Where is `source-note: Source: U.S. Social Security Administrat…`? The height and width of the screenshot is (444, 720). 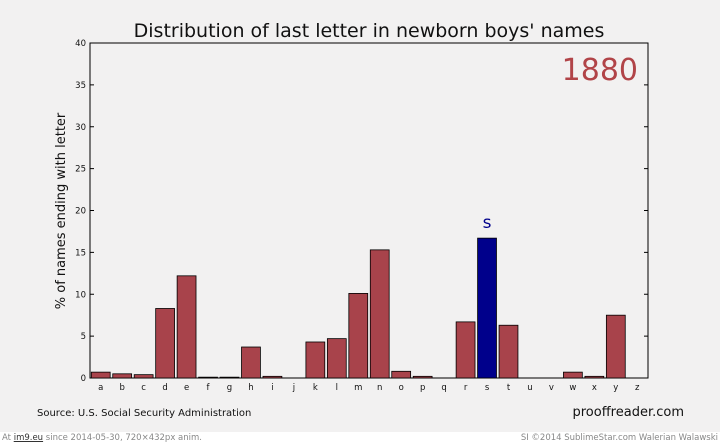 source-note: Source: U.S. Social Security Administrat… is located at coordinates (144, 413).